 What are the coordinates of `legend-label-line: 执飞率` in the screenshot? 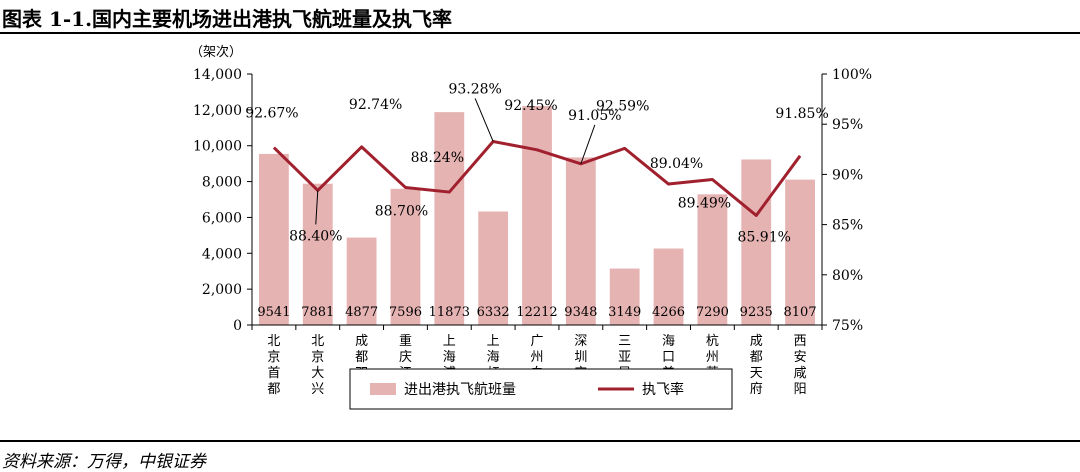 It's located at (663, 389).